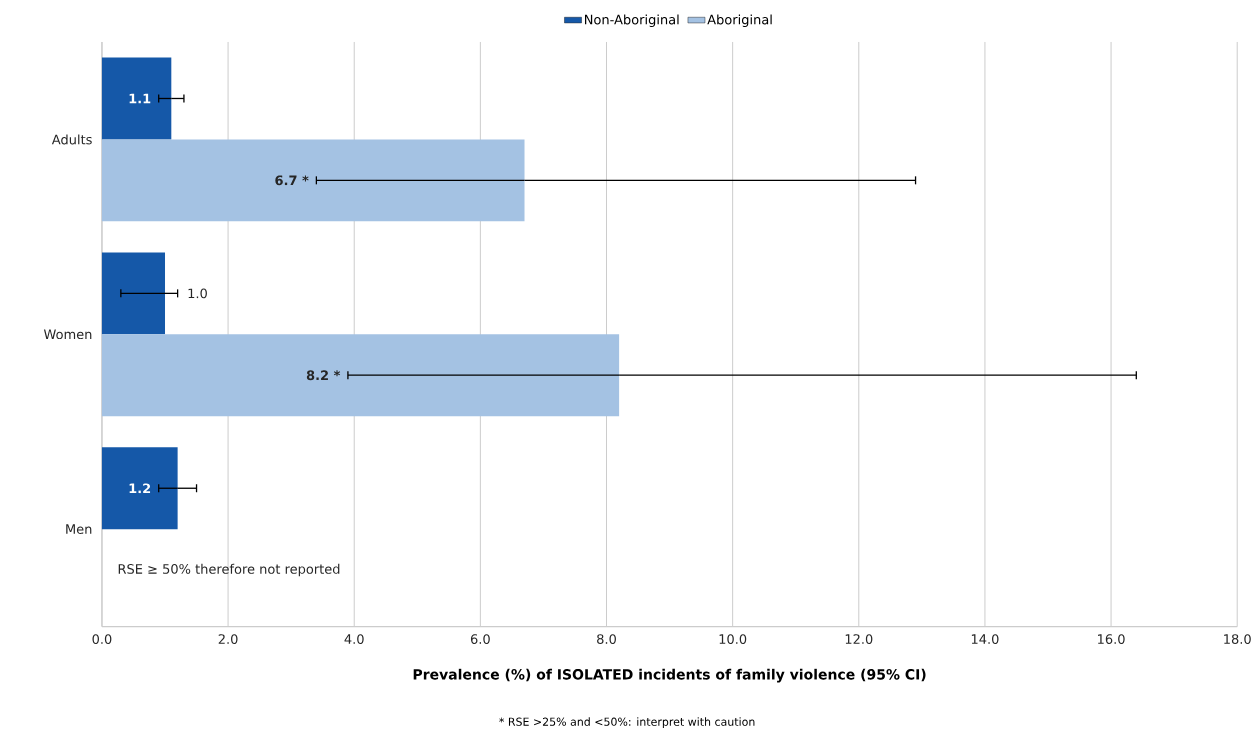  Describe the element at coordinates (1237, 639) in the screenshot. I see `x-tick-label: 18.0` at that location.